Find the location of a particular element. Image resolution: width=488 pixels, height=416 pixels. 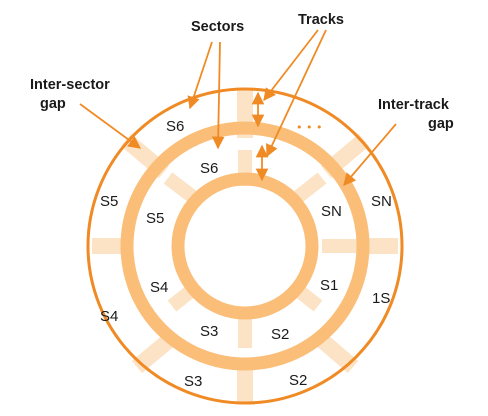

inner-sector-s6: S6 is located at coordinates (209, 168).